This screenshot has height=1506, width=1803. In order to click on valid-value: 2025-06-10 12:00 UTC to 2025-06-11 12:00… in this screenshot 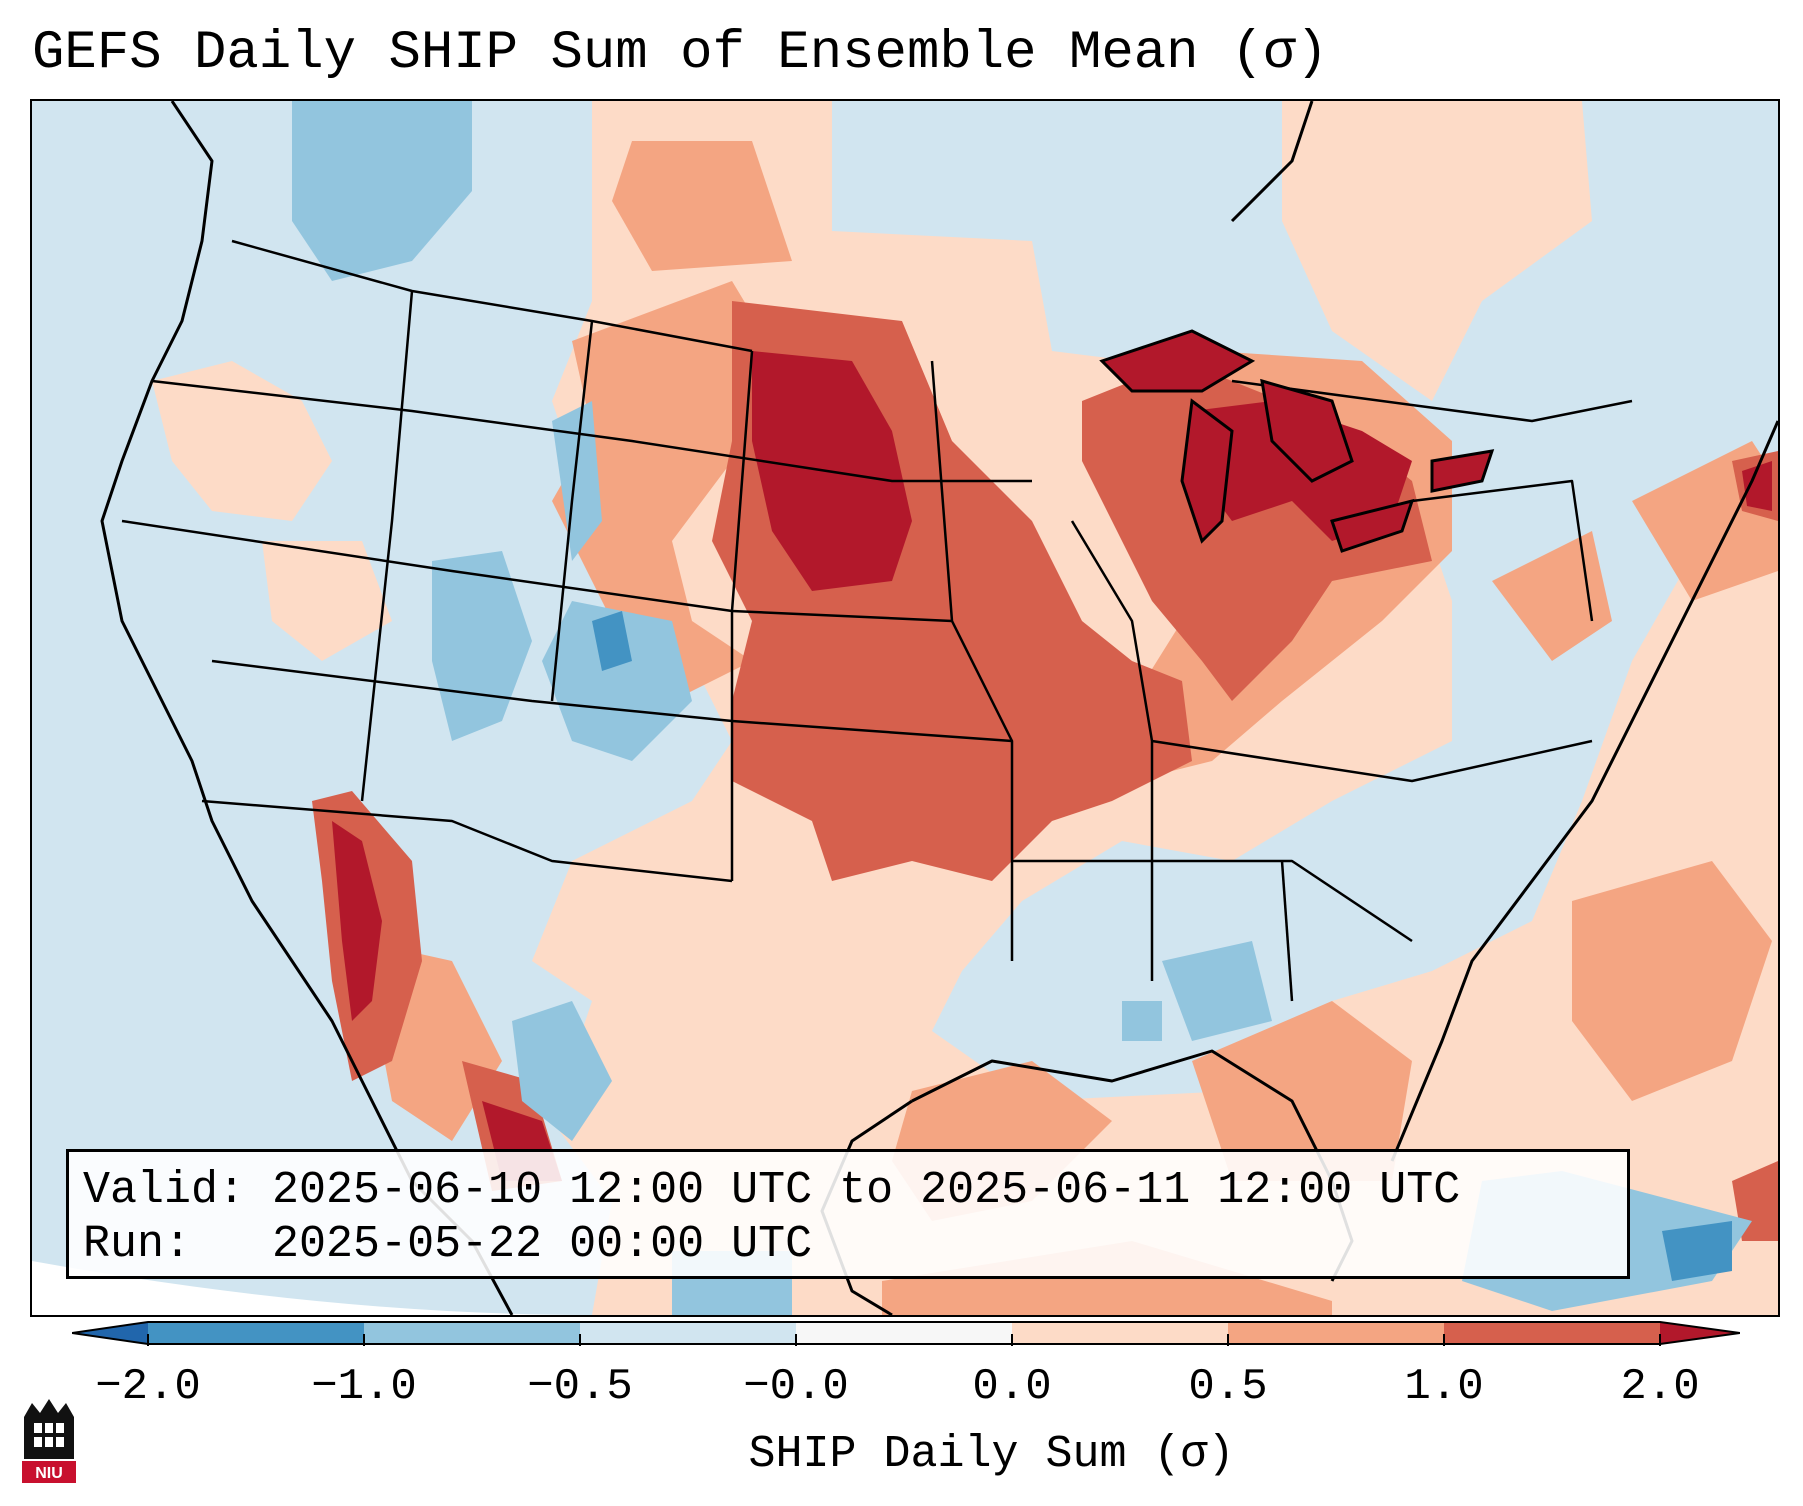, I will do `click(866, 1190)`.